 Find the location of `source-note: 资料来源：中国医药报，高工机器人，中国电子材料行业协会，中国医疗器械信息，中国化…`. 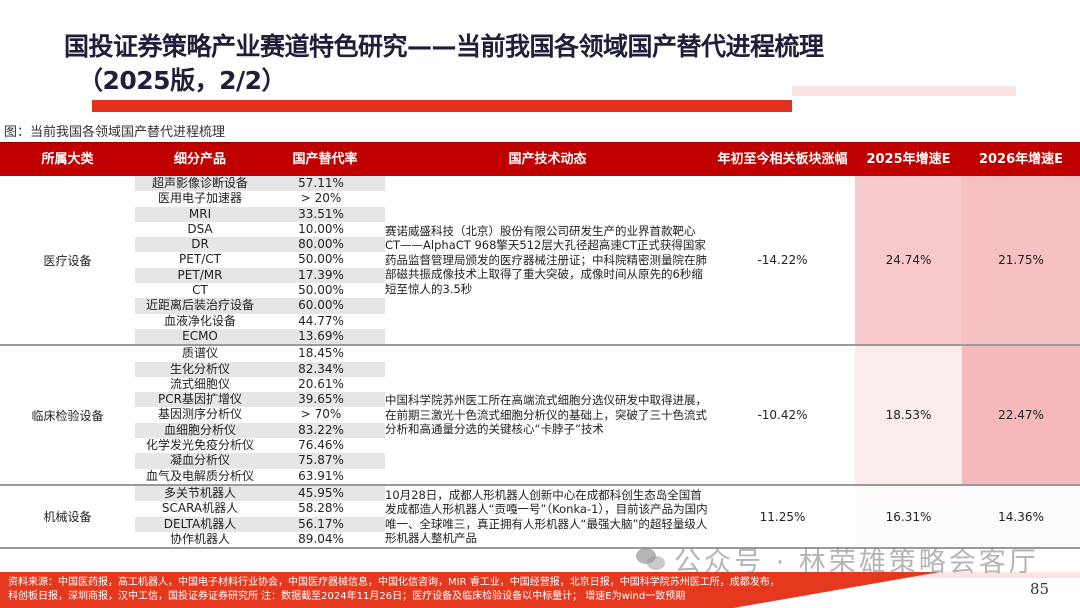

source-note: 资料来源：中国医药报，高工机器人，中国电子材料行业协会，中国医疗器械信息，中国化… is located at coordinates (458, 590).